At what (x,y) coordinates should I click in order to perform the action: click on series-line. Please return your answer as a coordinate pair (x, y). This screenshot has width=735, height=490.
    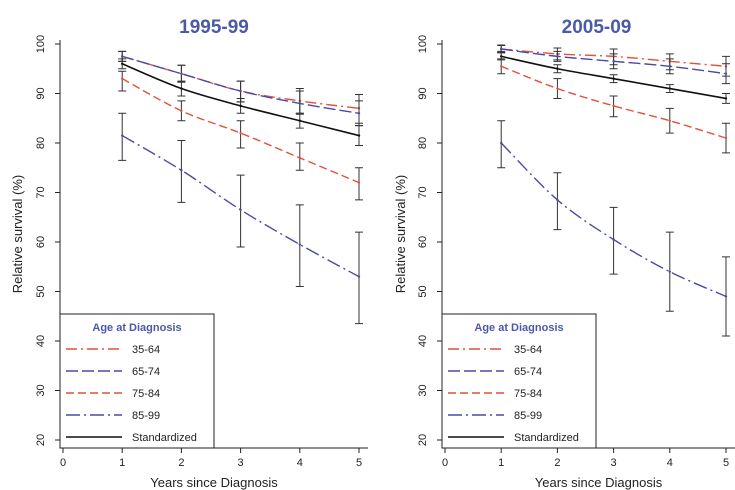
    Looking at the image, I should click on (613, 102).